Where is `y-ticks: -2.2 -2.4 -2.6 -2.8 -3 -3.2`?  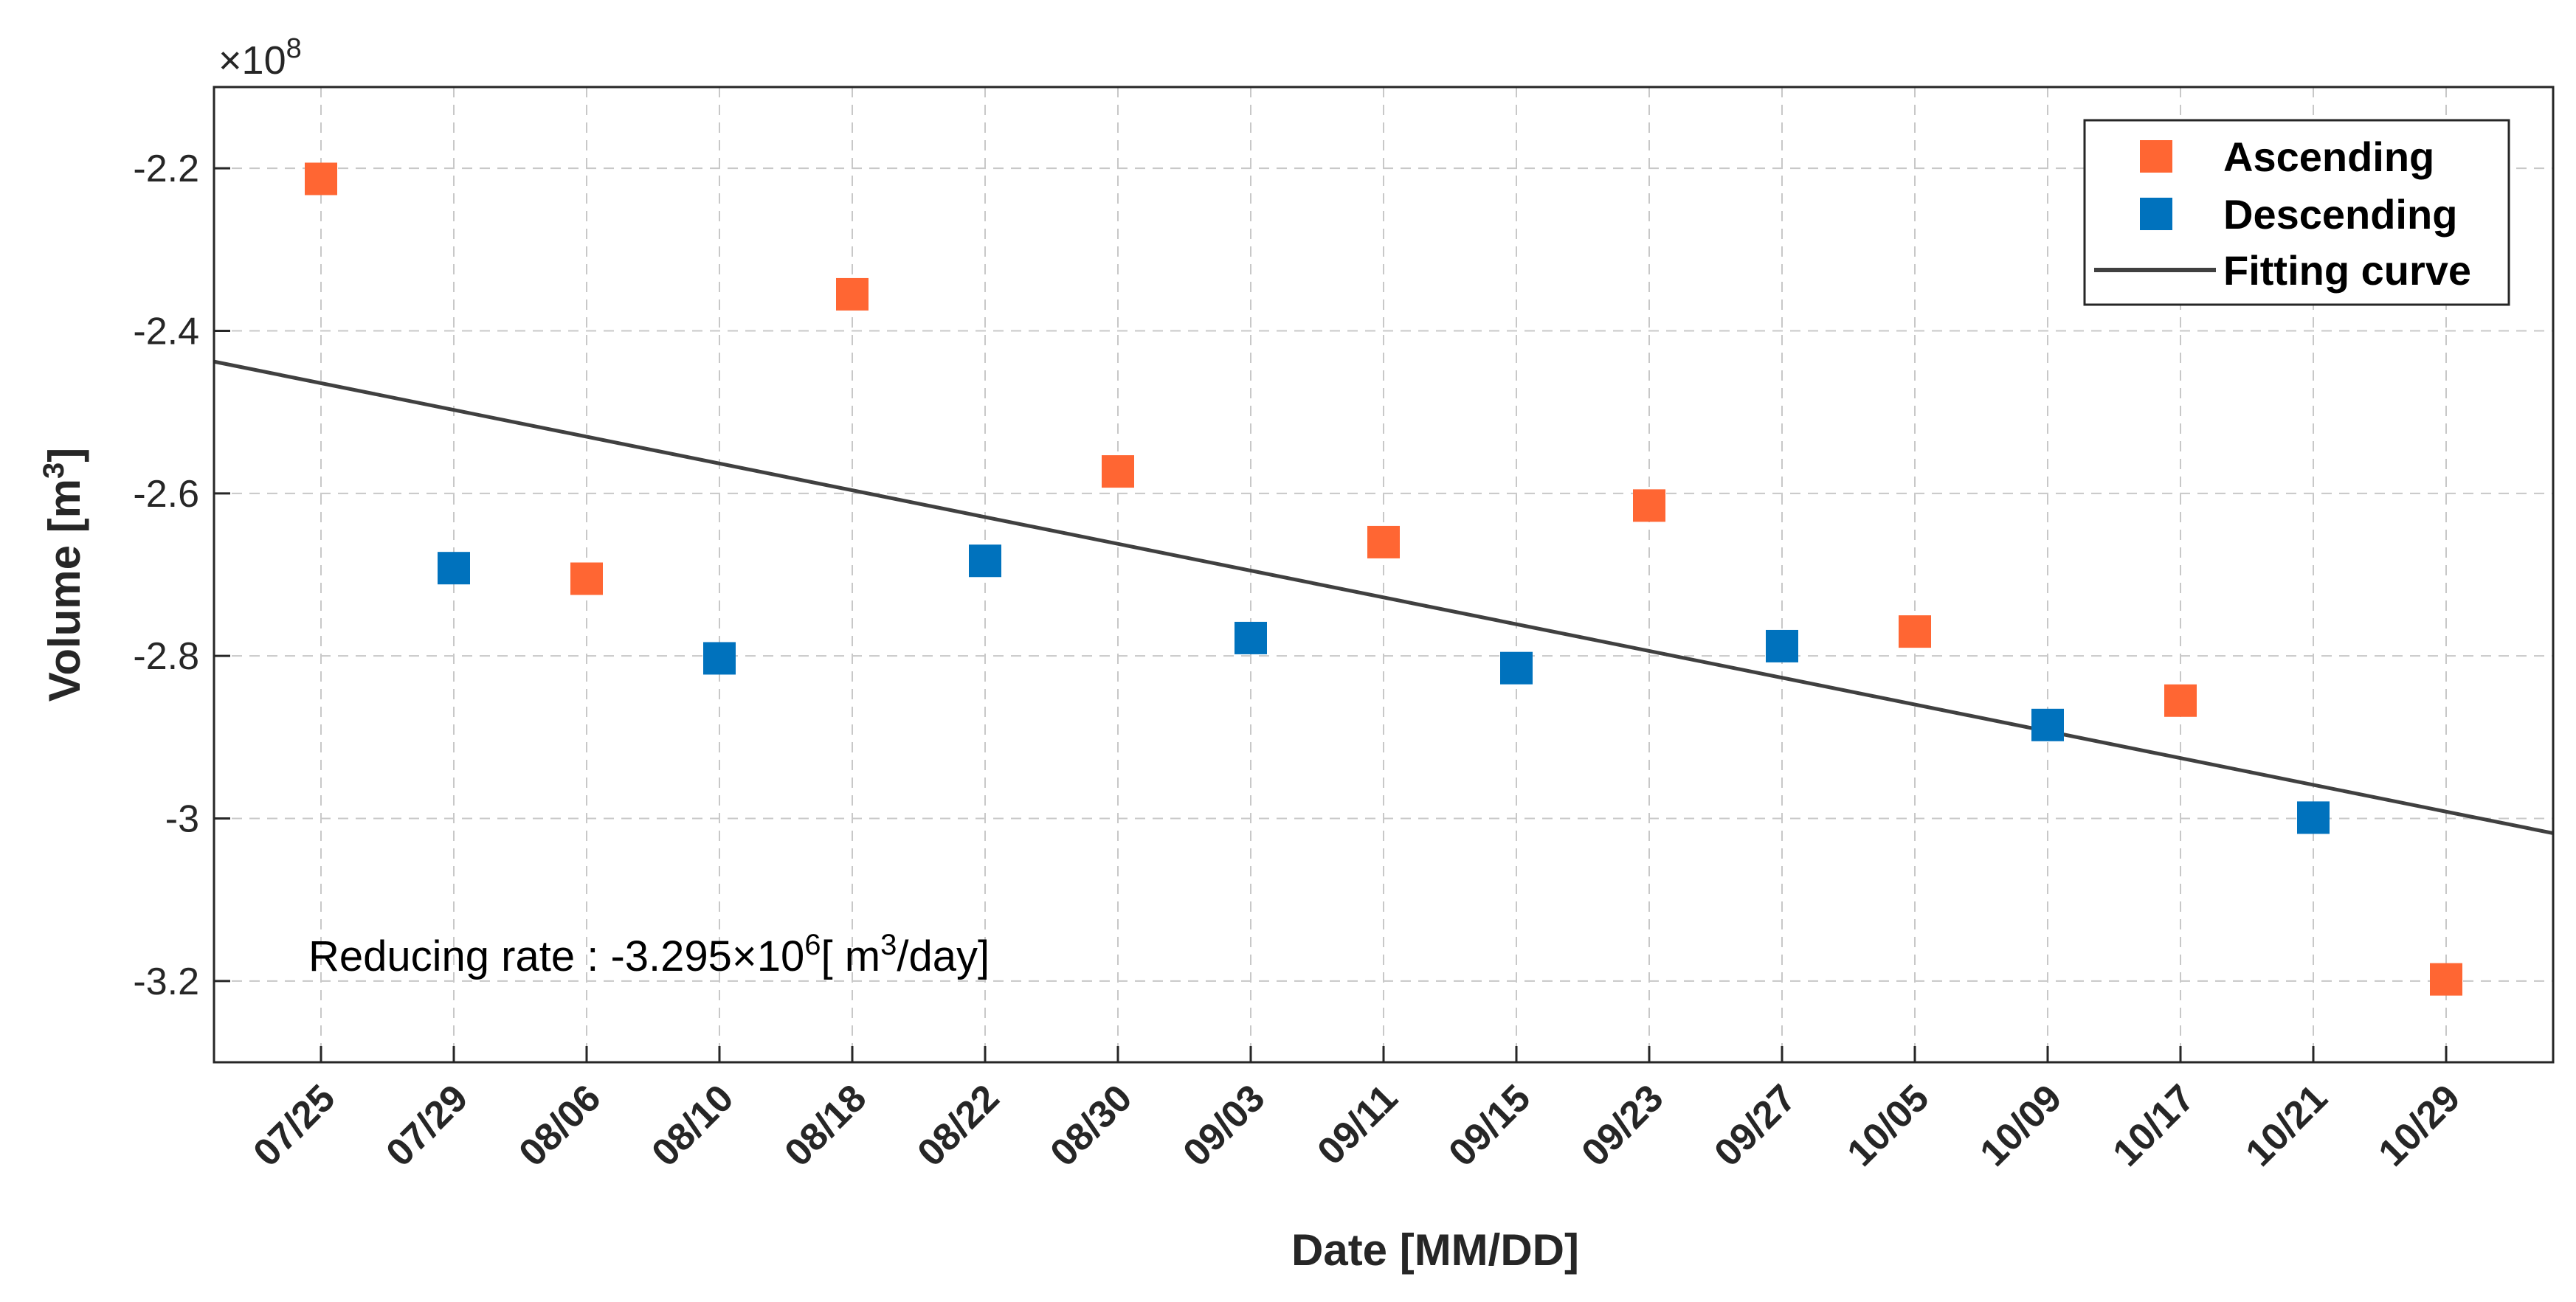
y-ticks: -2.2 -2.4 -2.6 -2.8 -3 -3.2 is located at coordinates (181, 576).